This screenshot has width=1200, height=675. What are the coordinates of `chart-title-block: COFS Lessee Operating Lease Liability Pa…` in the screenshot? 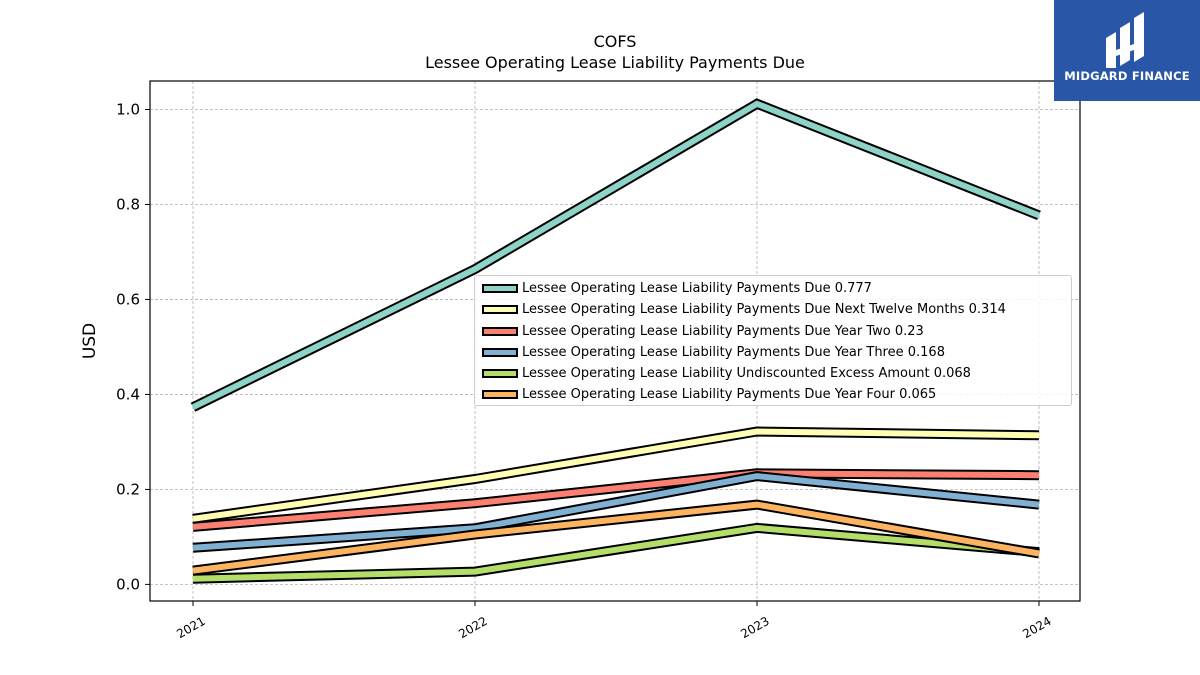 It's located at (600, 52).